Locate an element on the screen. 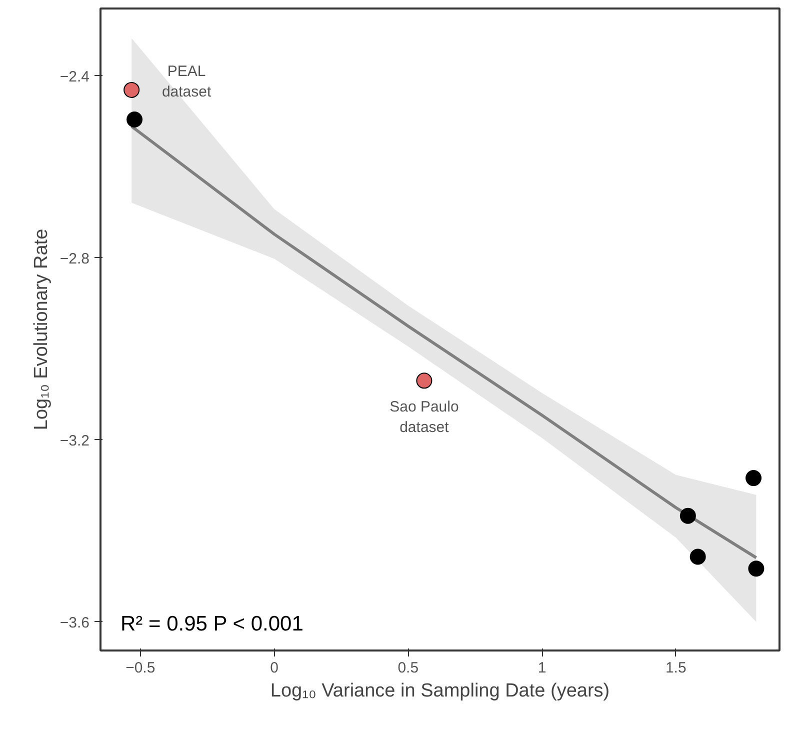 The height and width of the screenshot is (731, 790). y-tick-label: −2.4 is located at coordinates (75, 77).